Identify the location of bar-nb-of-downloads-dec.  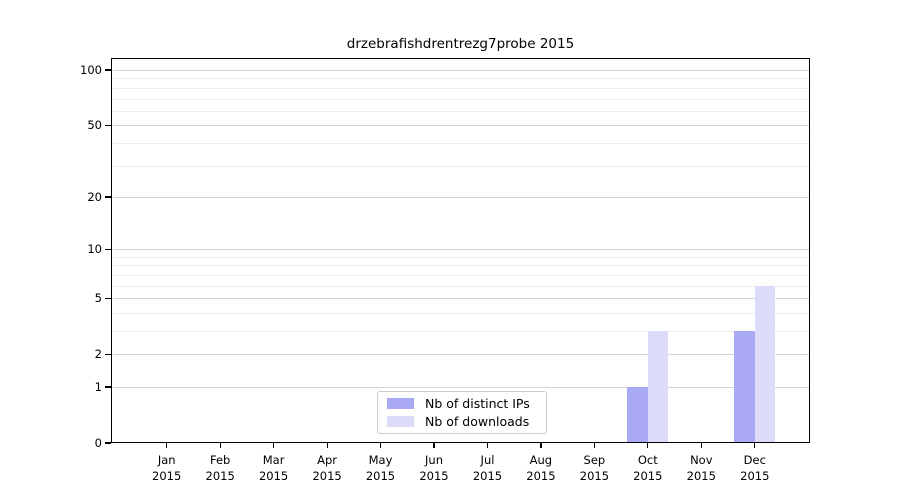
(765, 363).